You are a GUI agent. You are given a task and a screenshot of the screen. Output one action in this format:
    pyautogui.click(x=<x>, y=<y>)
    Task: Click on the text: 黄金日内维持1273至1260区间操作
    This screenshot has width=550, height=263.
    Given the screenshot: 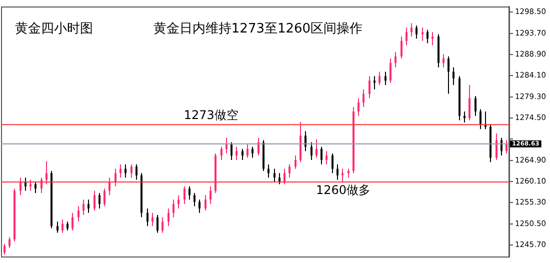 What is the action you would take?
    pyautogui.click(x=258, y=28)
    